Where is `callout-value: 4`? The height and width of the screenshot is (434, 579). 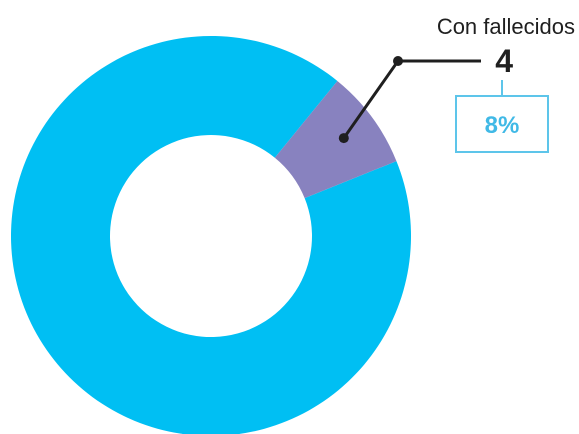
callout-value: 4 is located at coordinates (504, 61).